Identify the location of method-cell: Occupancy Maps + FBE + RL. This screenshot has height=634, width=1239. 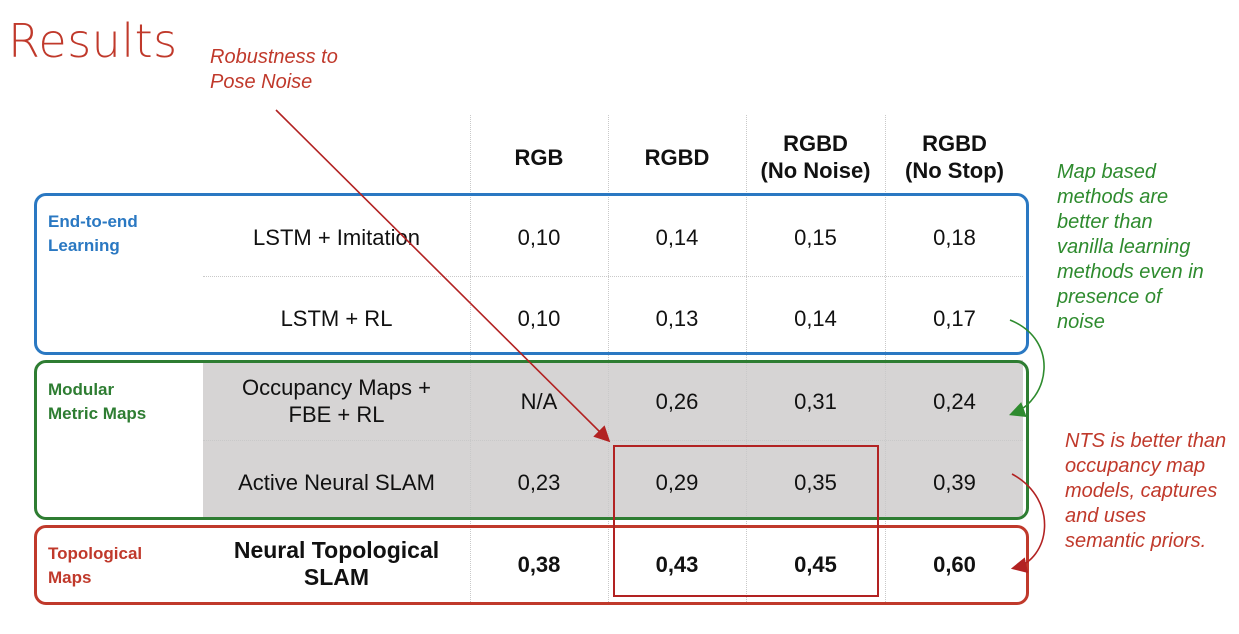
(336, 401).